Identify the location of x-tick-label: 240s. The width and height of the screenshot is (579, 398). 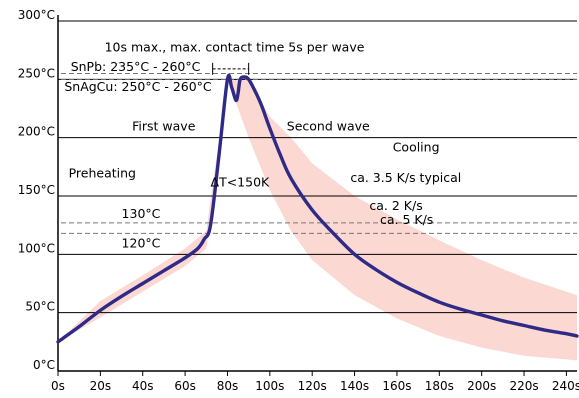
(565, 386).